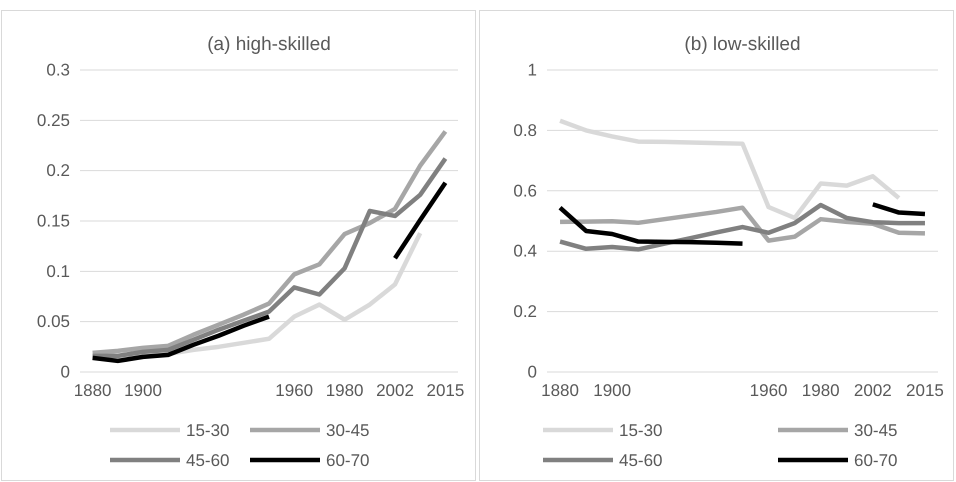 The image size is (956, 482). What do you see at coordinates (58, 70) in the screenshot?
I see `y-tick-label: 0.3` at bounding box center [58, 70].